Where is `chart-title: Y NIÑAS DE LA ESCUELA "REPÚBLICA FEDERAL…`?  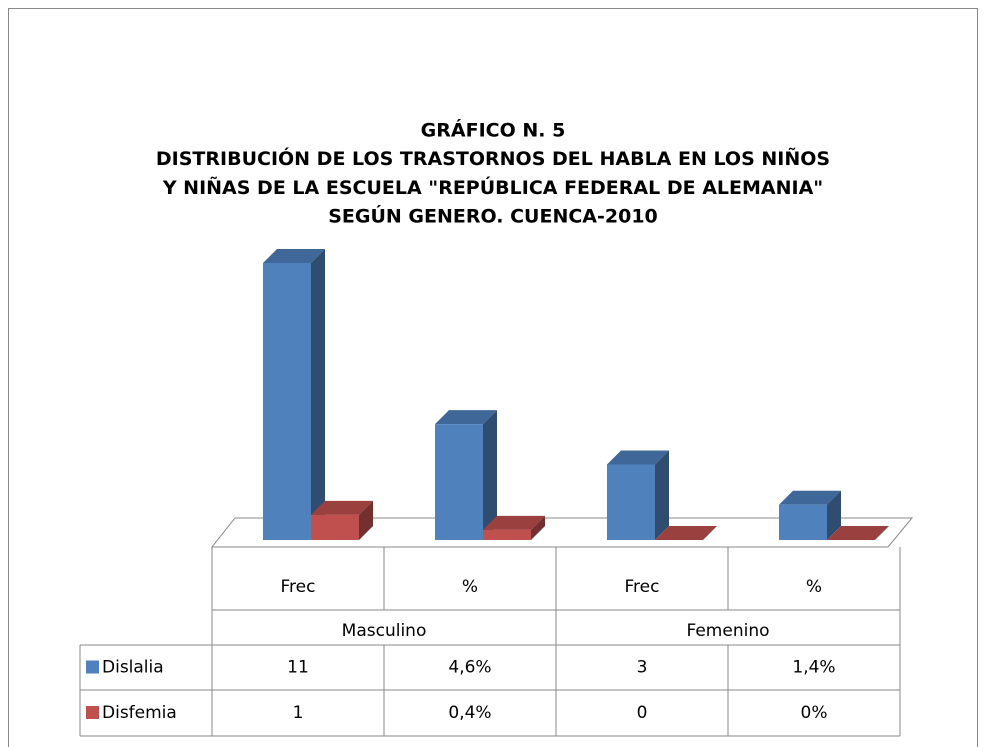 chart-title: Y NIÑAS DE LA ESCUELA "REPÚBLICA FEDERAL… is located at coordinates (492, 187).